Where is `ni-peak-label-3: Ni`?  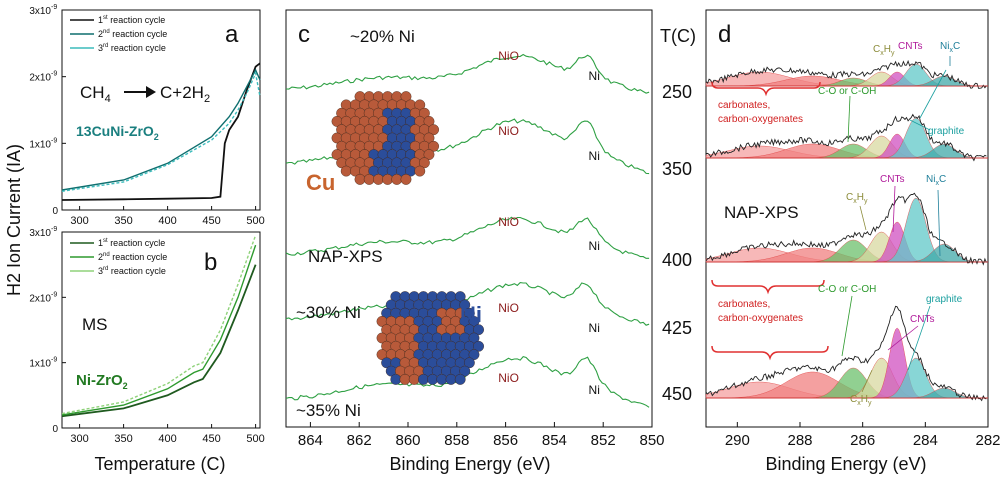 ni-peak-label-3: Ni is located at coordinates (594, 328).